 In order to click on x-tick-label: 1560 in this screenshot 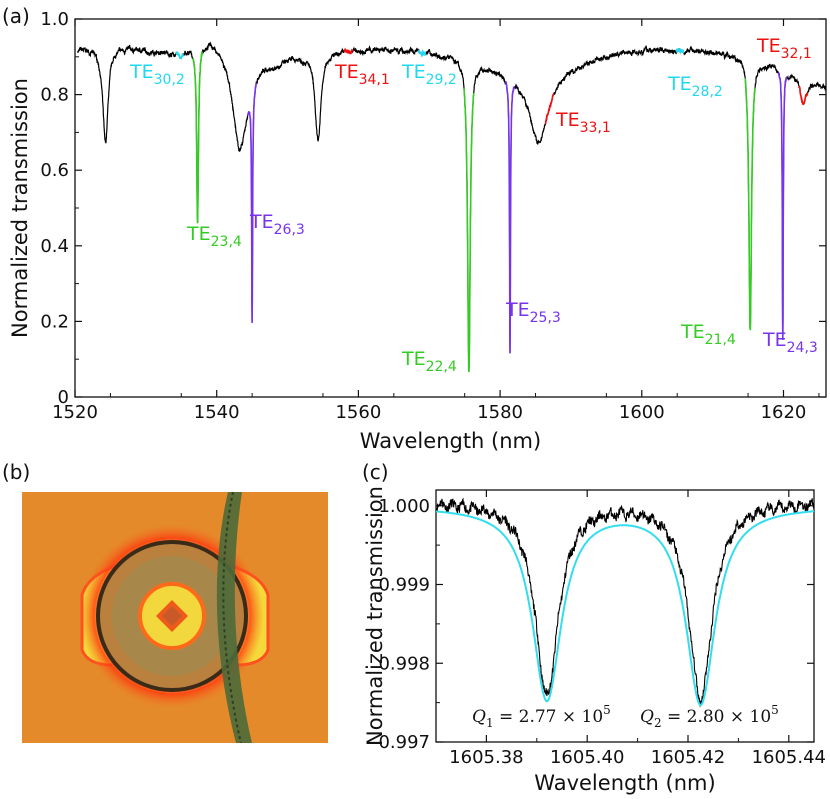, I will do `click(358, 412)`.